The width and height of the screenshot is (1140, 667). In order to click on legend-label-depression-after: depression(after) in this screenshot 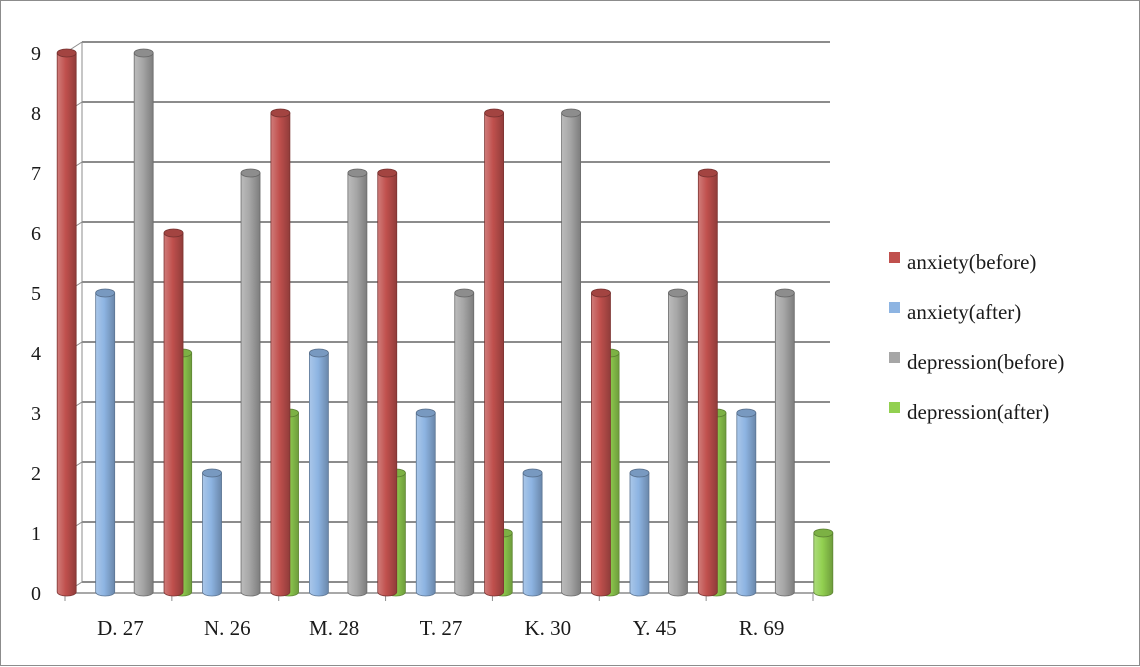, I will do `click(978, 412)`.